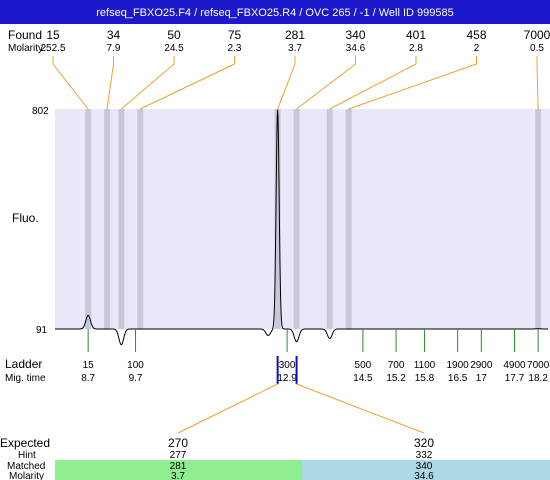  What do you see at coordinates (416, 35) in the screenshot?
I see `found-size: 401` at bounding box center [416, 35].